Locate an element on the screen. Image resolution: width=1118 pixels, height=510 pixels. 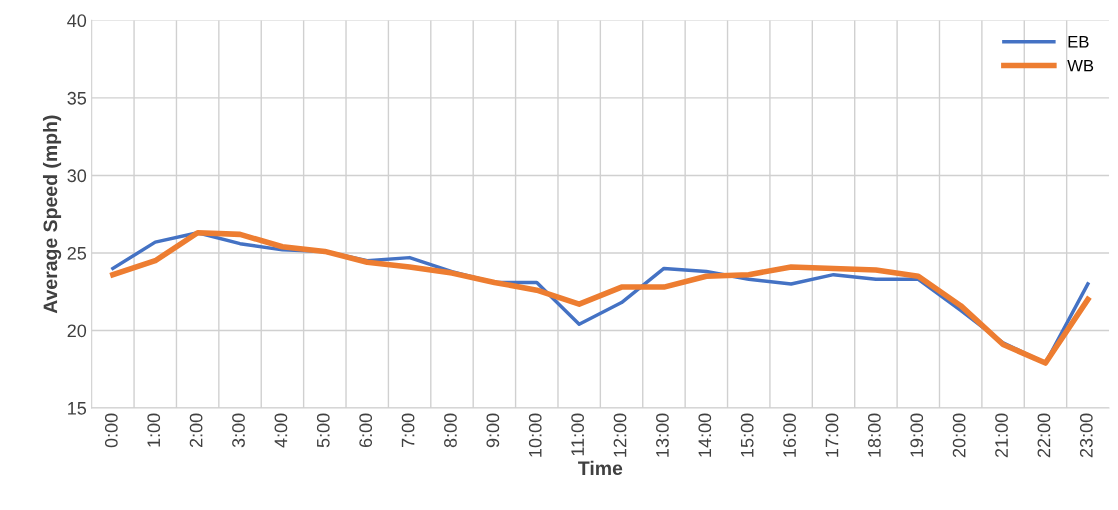
x-tick-label: 10:00 is located at coordinates (535, 435).